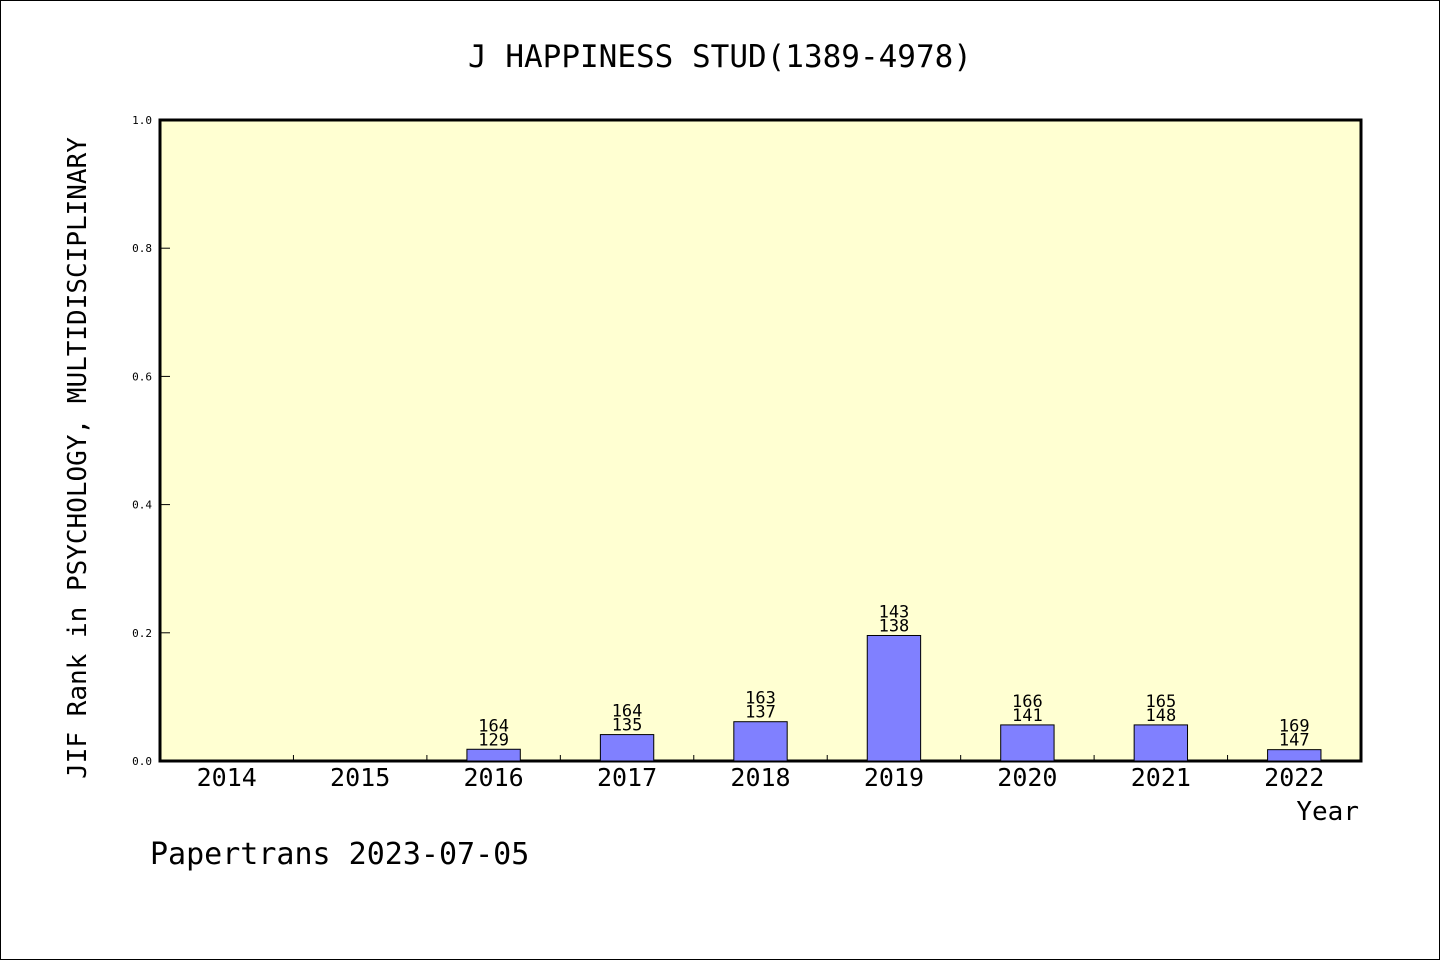 This screenshot has width=1440, height=960. I want to click on x-tick-label: 2018, so click(760, 777).